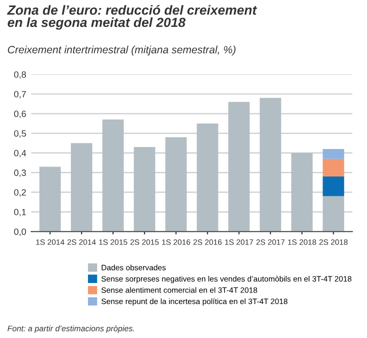 This screenshot has height=338, width=367. I want to click on y-tick-label: 0,8, so click(20, 75).